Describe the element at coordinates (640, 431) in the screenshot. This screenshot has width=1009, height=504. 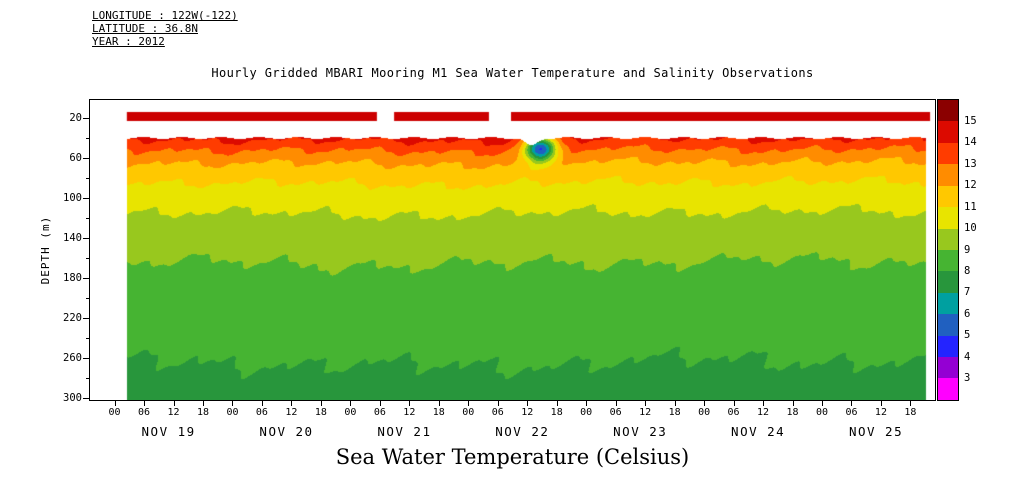
I see `x-day-label: NOV 23` at that location.